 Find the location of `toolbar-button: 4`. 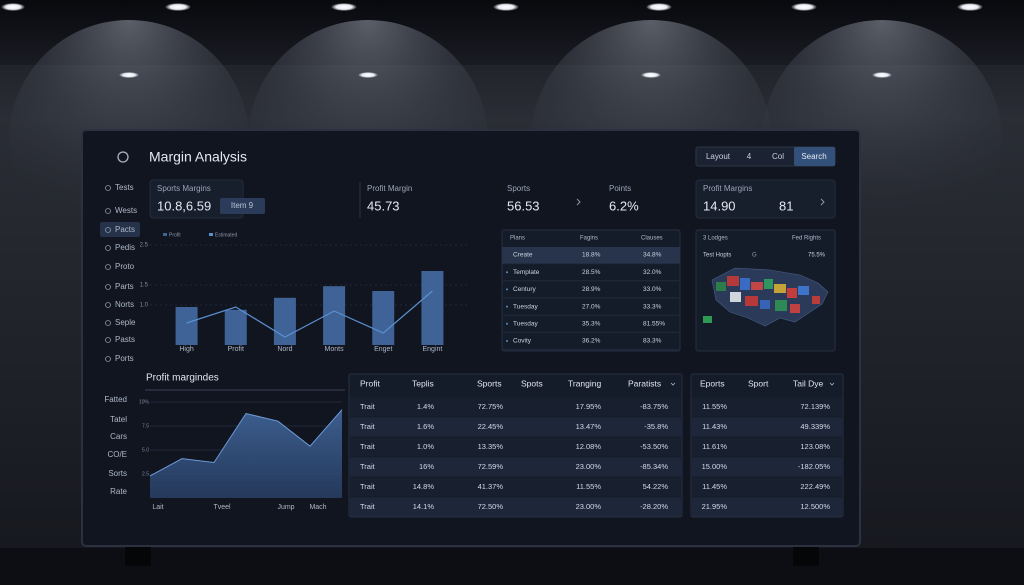

toolbar-button: 4 is located at coordinates (749, 156).